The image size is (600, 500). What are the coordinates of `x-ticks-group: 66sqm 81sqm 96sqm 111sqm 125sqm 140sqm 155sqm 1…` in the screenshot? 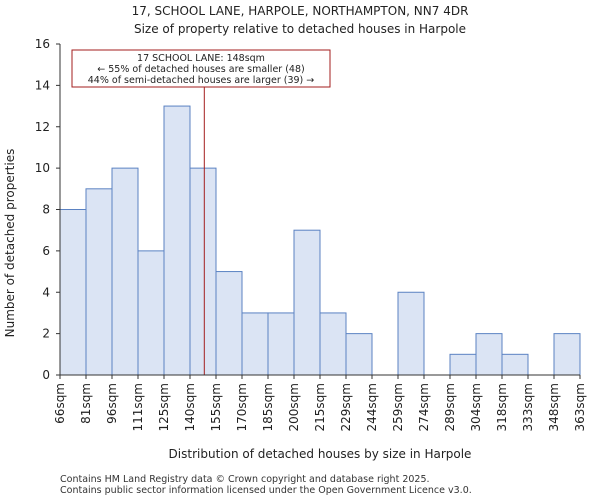 It's located at (320, 403).